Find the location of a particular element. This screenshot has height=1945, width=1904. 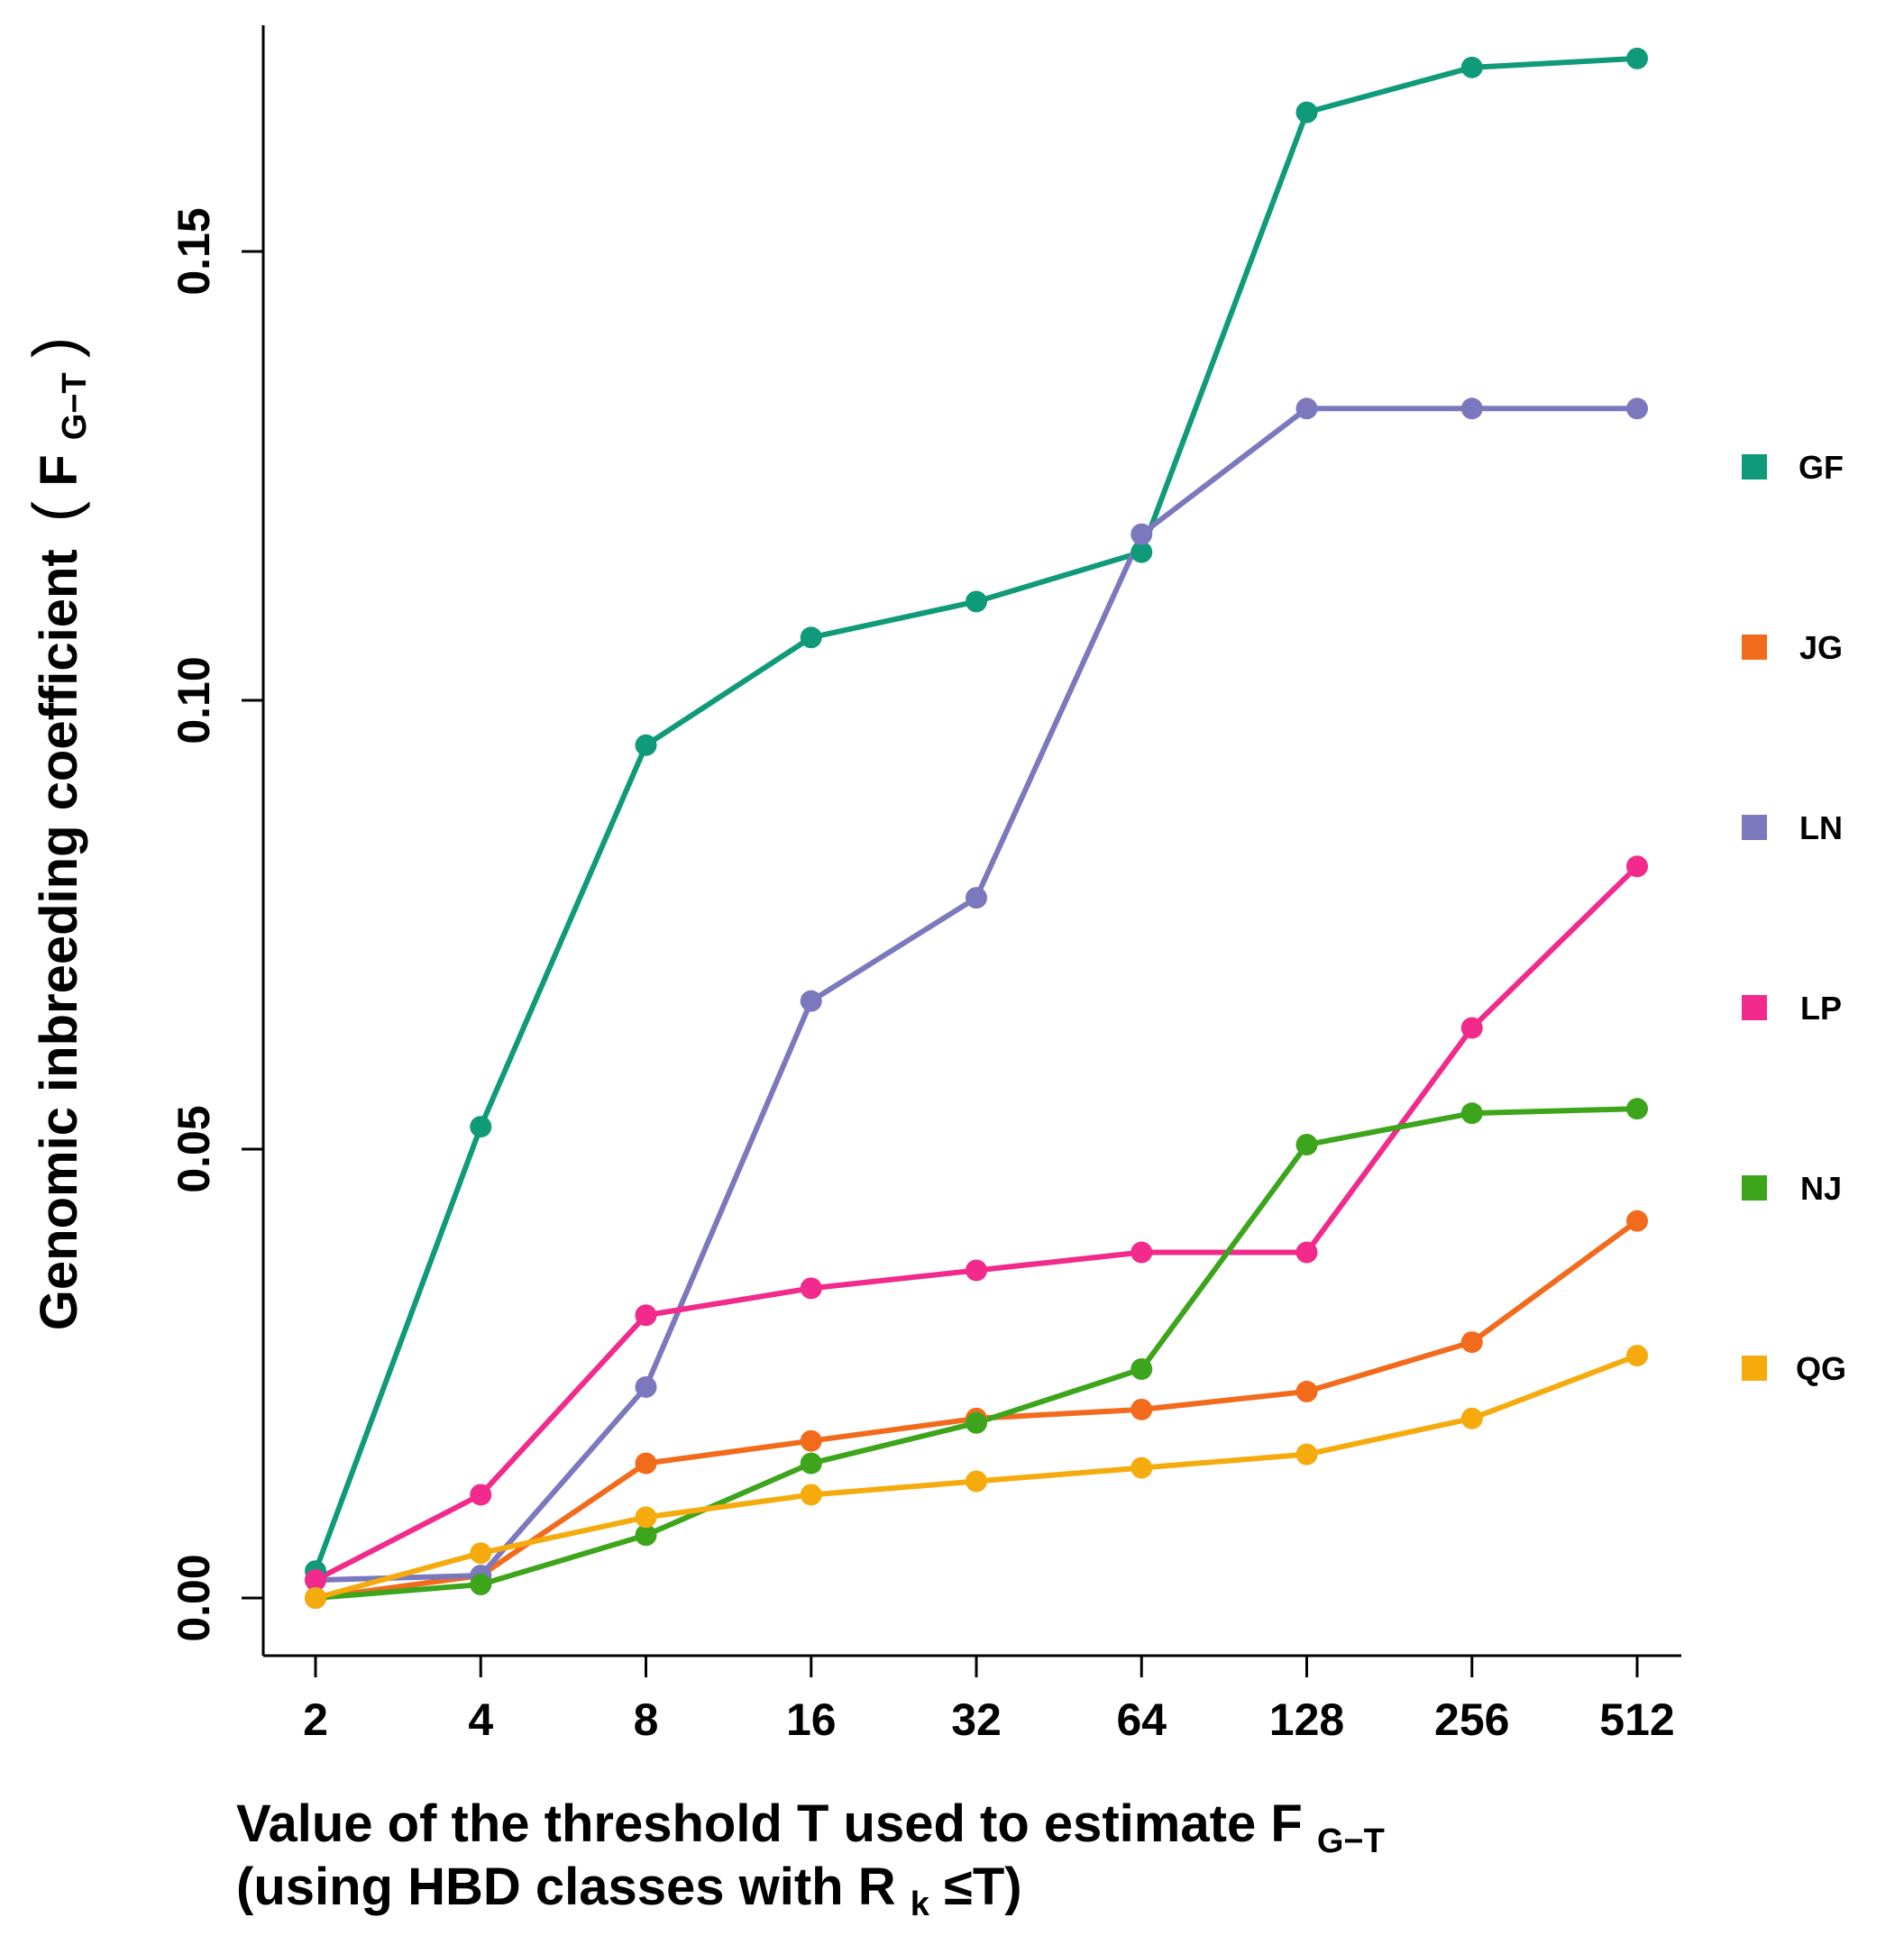

y-tick-label: 0.05 is located at coordinates (194, 1149).